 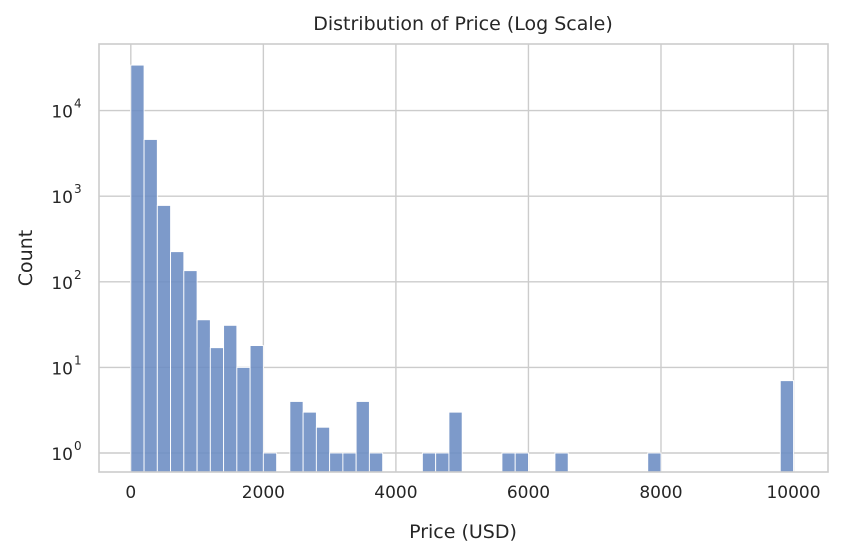 I want to click on y-tick-exponent: 2, so click(x=78, y=275).